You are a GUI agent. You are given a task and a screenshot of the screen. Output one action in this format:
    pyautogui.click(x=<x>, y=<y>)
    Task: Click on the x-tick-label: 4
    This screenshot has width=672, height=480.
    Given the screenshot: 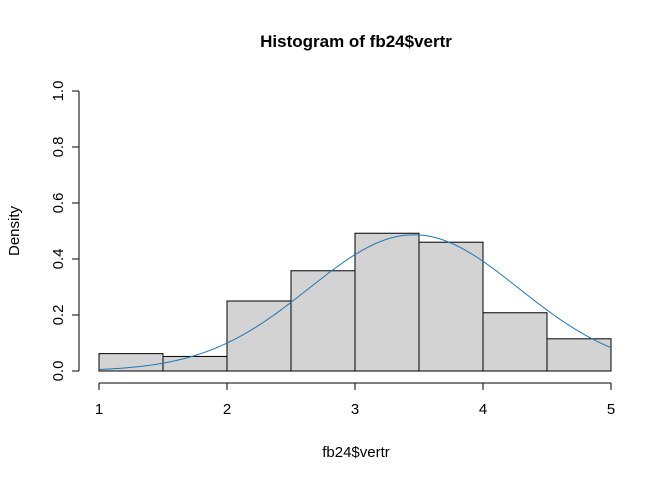 What is the action you would take?
    pyautogui.click(x=483, y=409)
    